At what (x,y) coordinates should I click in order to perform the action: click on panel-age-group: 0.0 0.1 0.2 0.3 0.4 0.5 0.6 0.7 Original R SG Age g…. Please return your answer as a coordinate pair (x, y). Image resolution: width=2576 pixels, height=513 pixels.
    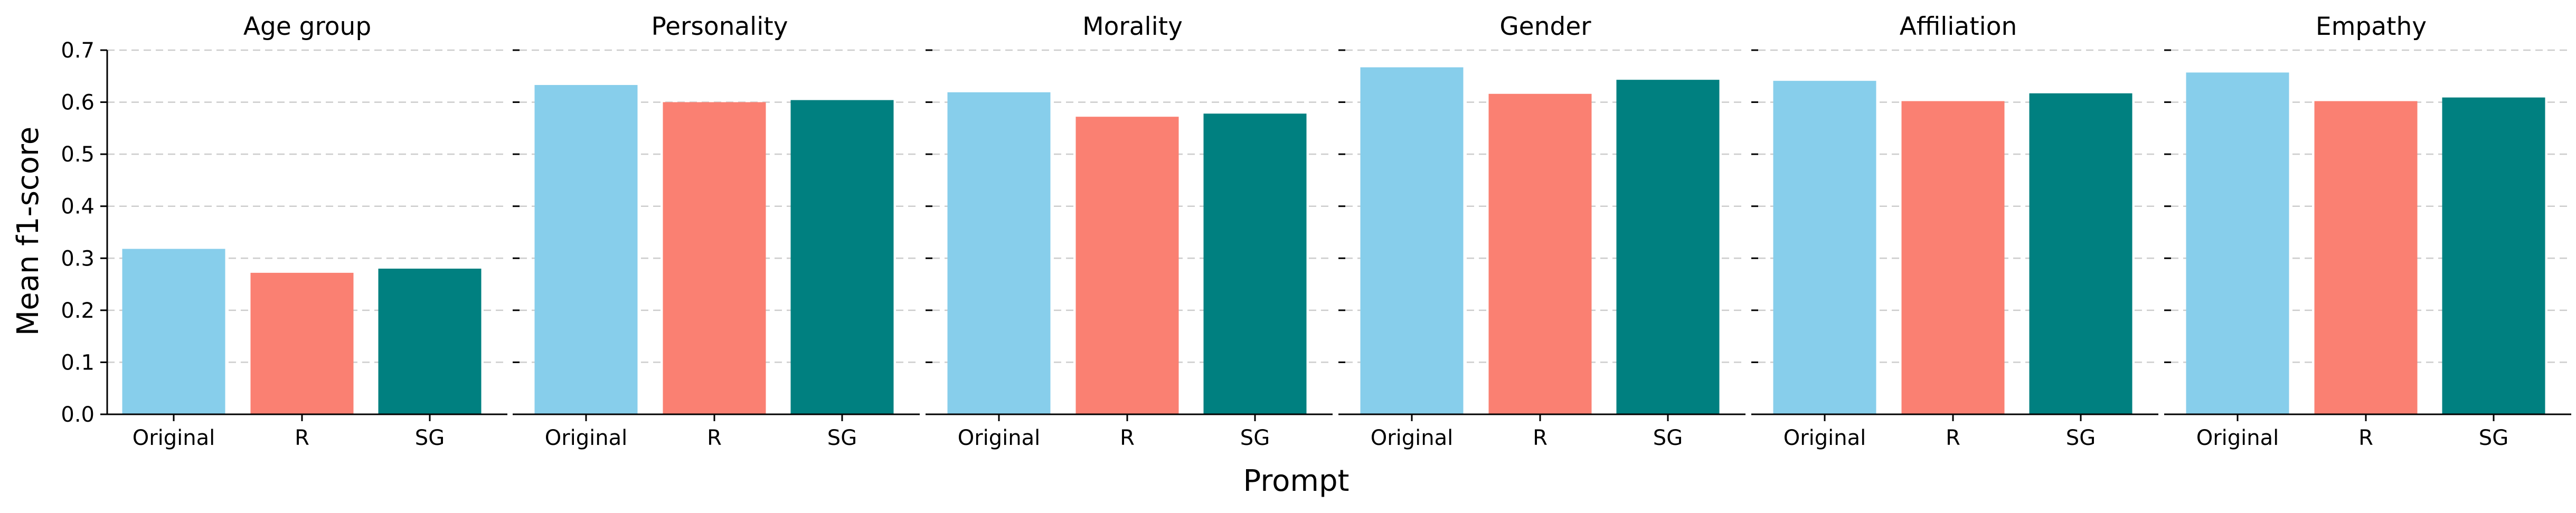
    Looking at the image, I should click on (284, 231).